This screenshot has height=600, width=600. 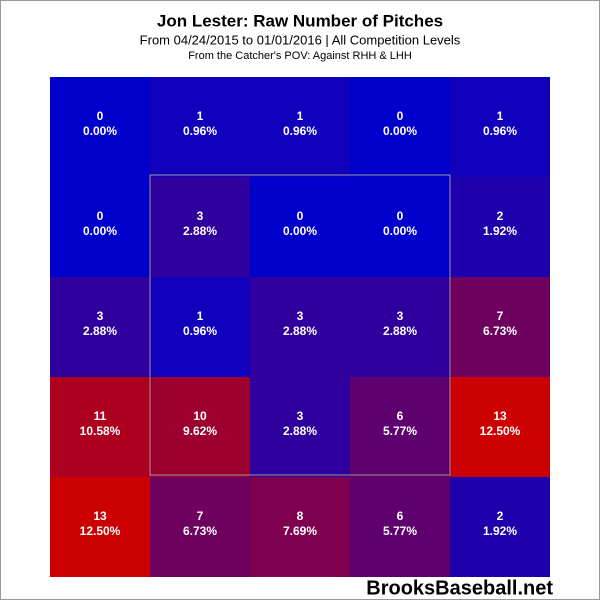 I want to click on cell-count: 11, so click(x=100, y=416).